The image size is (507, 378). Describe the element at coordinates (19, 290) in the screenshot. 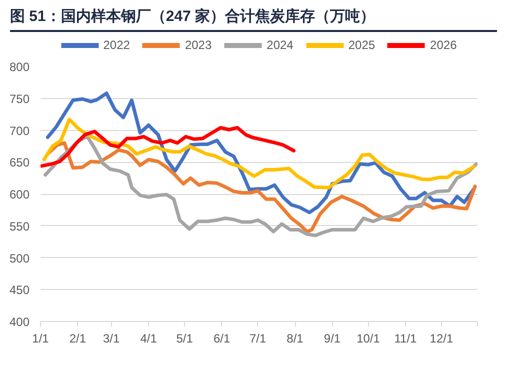

I see `y-tick-label: 450` at that location.